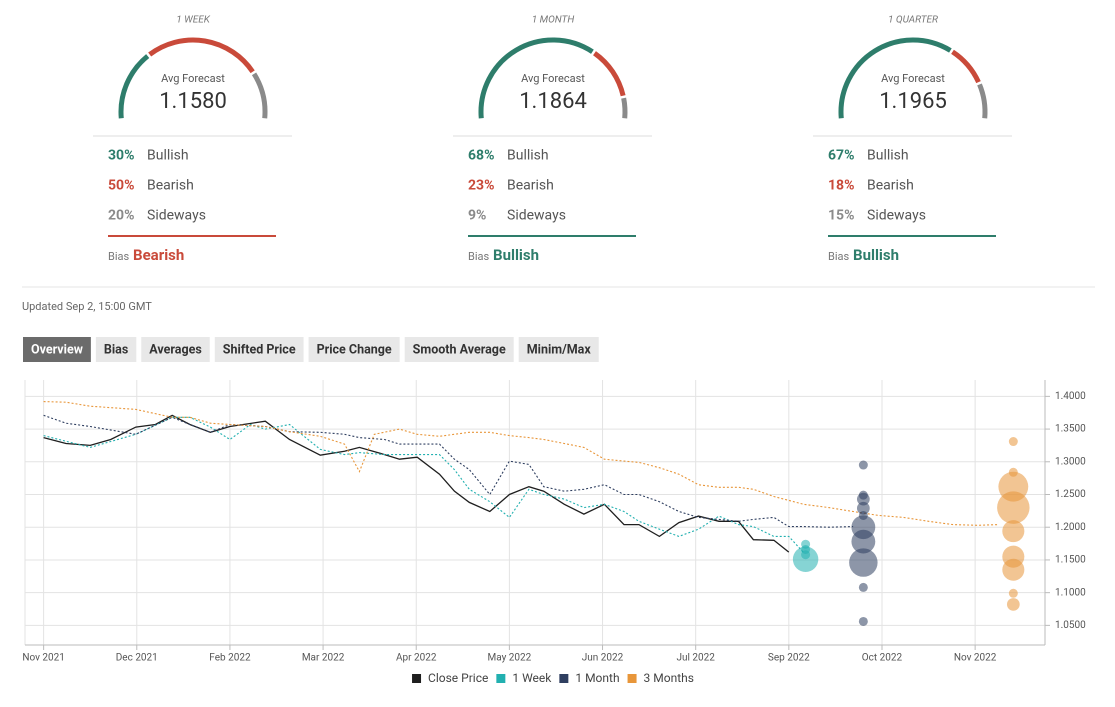 Image resolution: width=1115 pixels, height=707 pixels. I want to click on x-tick-label: Jun 2022, so click(603, 658).